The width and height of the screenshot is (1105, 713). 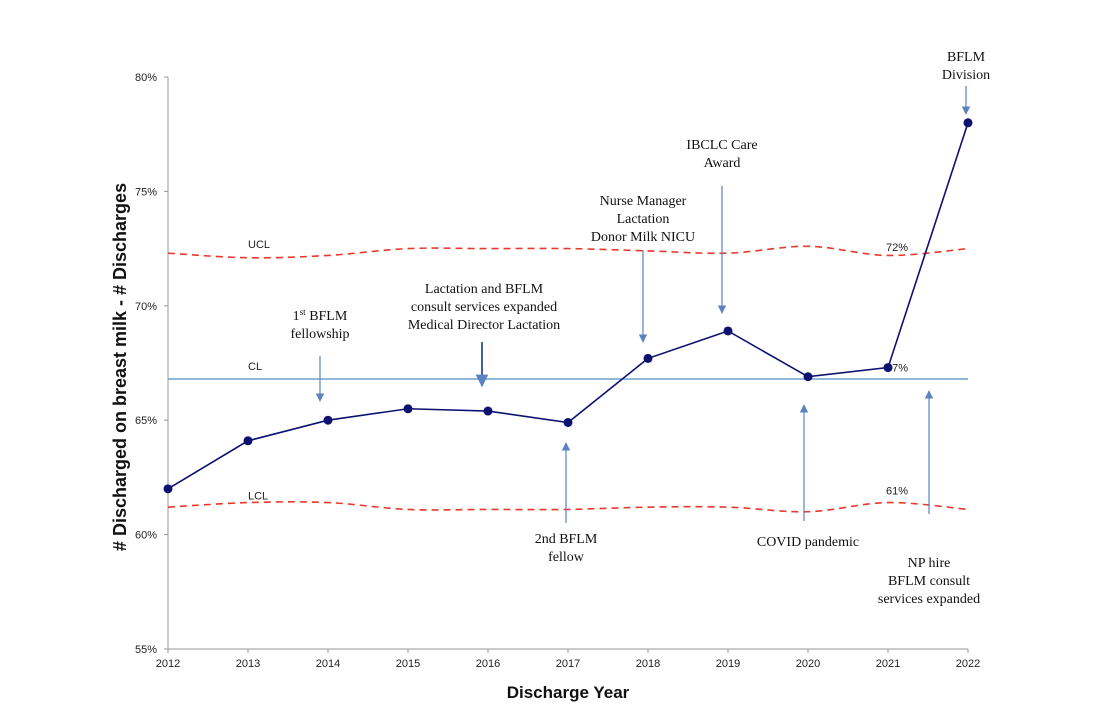 What do you see at coordinates (568, 252) in the screenshot?
I see `ucl-line` at bounding box center [568, 252].